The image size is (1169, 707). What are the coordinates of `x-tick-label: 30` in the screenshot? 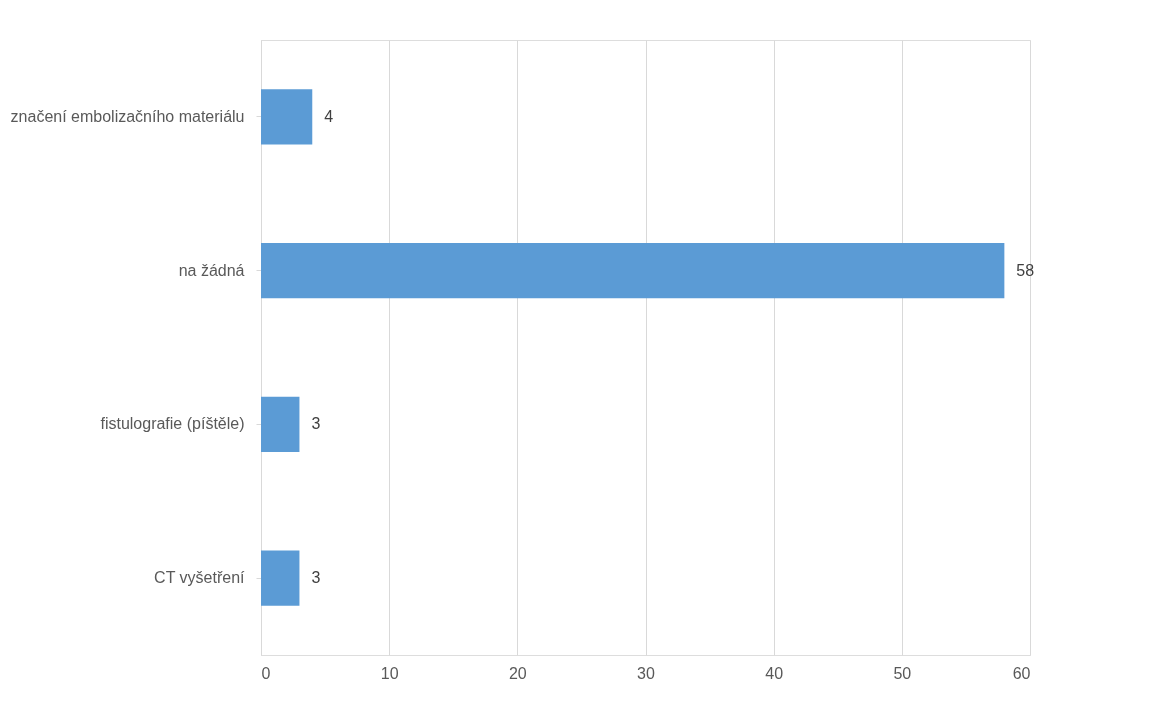 It's located at (646, 673).